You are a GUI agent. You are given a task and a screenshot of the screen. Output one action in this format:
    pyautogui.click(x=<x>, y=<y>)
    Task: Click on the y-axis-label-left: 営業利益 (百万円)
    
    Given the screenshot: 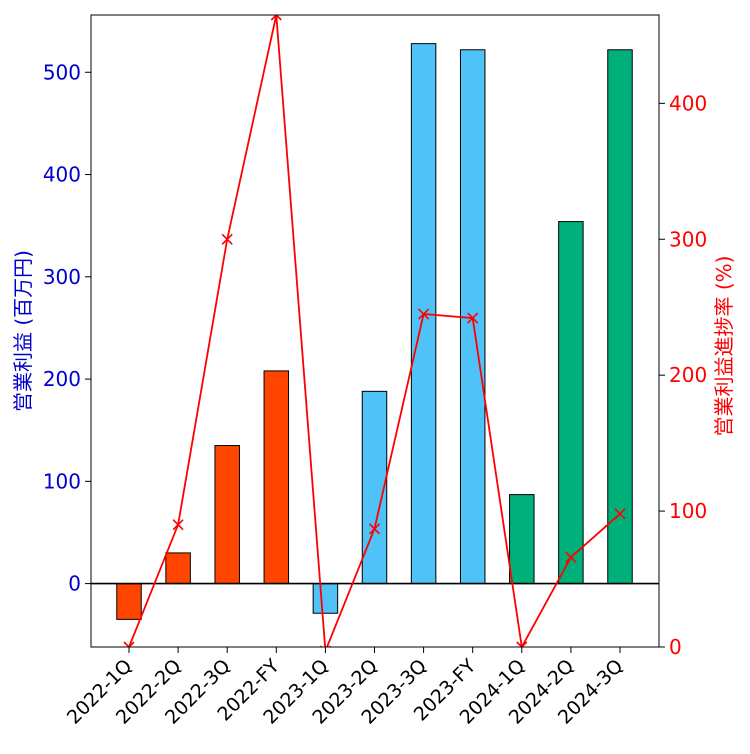 What is the action you would take?
    pyautogui.click(x=23, y=331)
    